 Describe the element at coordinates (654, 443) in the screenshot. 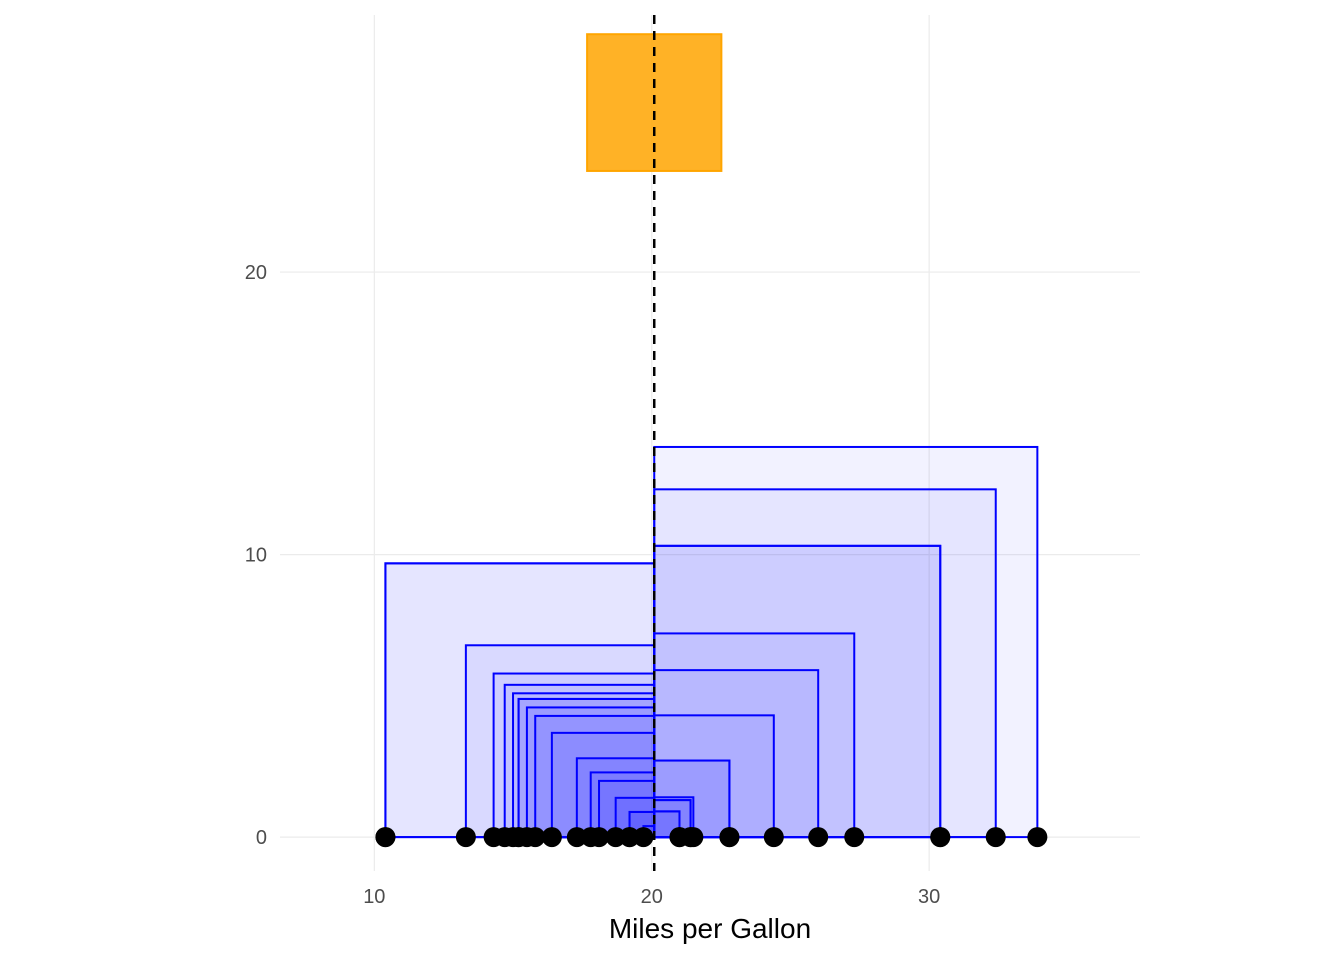

I see `mean-markers` at that location.